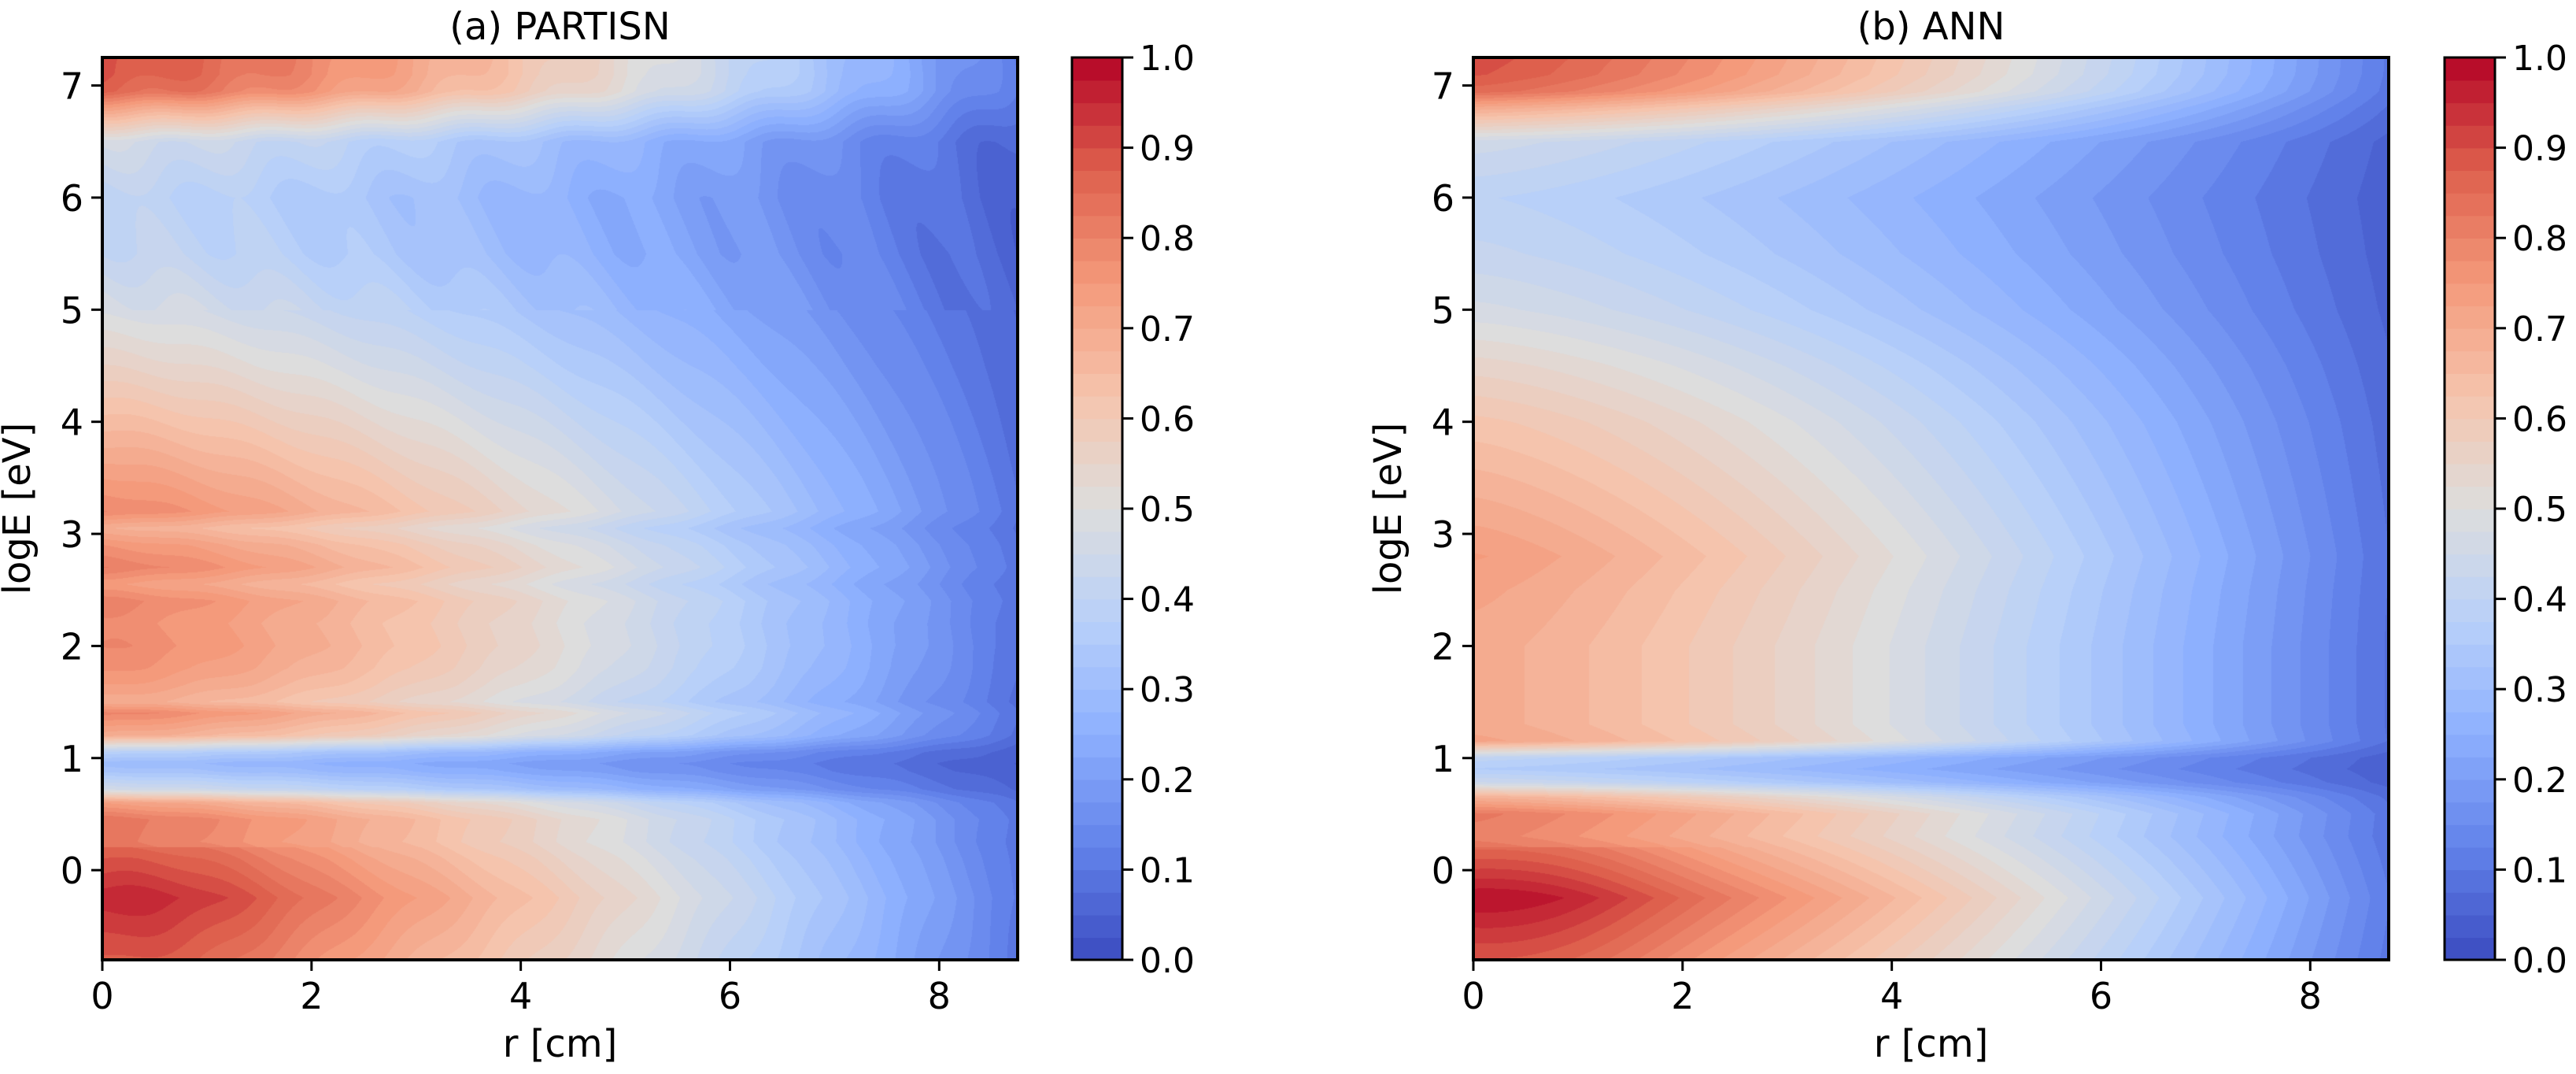 This screenshot has width=2576, height=1074. Describe the element at coordinates (2539, 149) in the screenshot. I see `colorbar-tick-label: 0.9` at that location.